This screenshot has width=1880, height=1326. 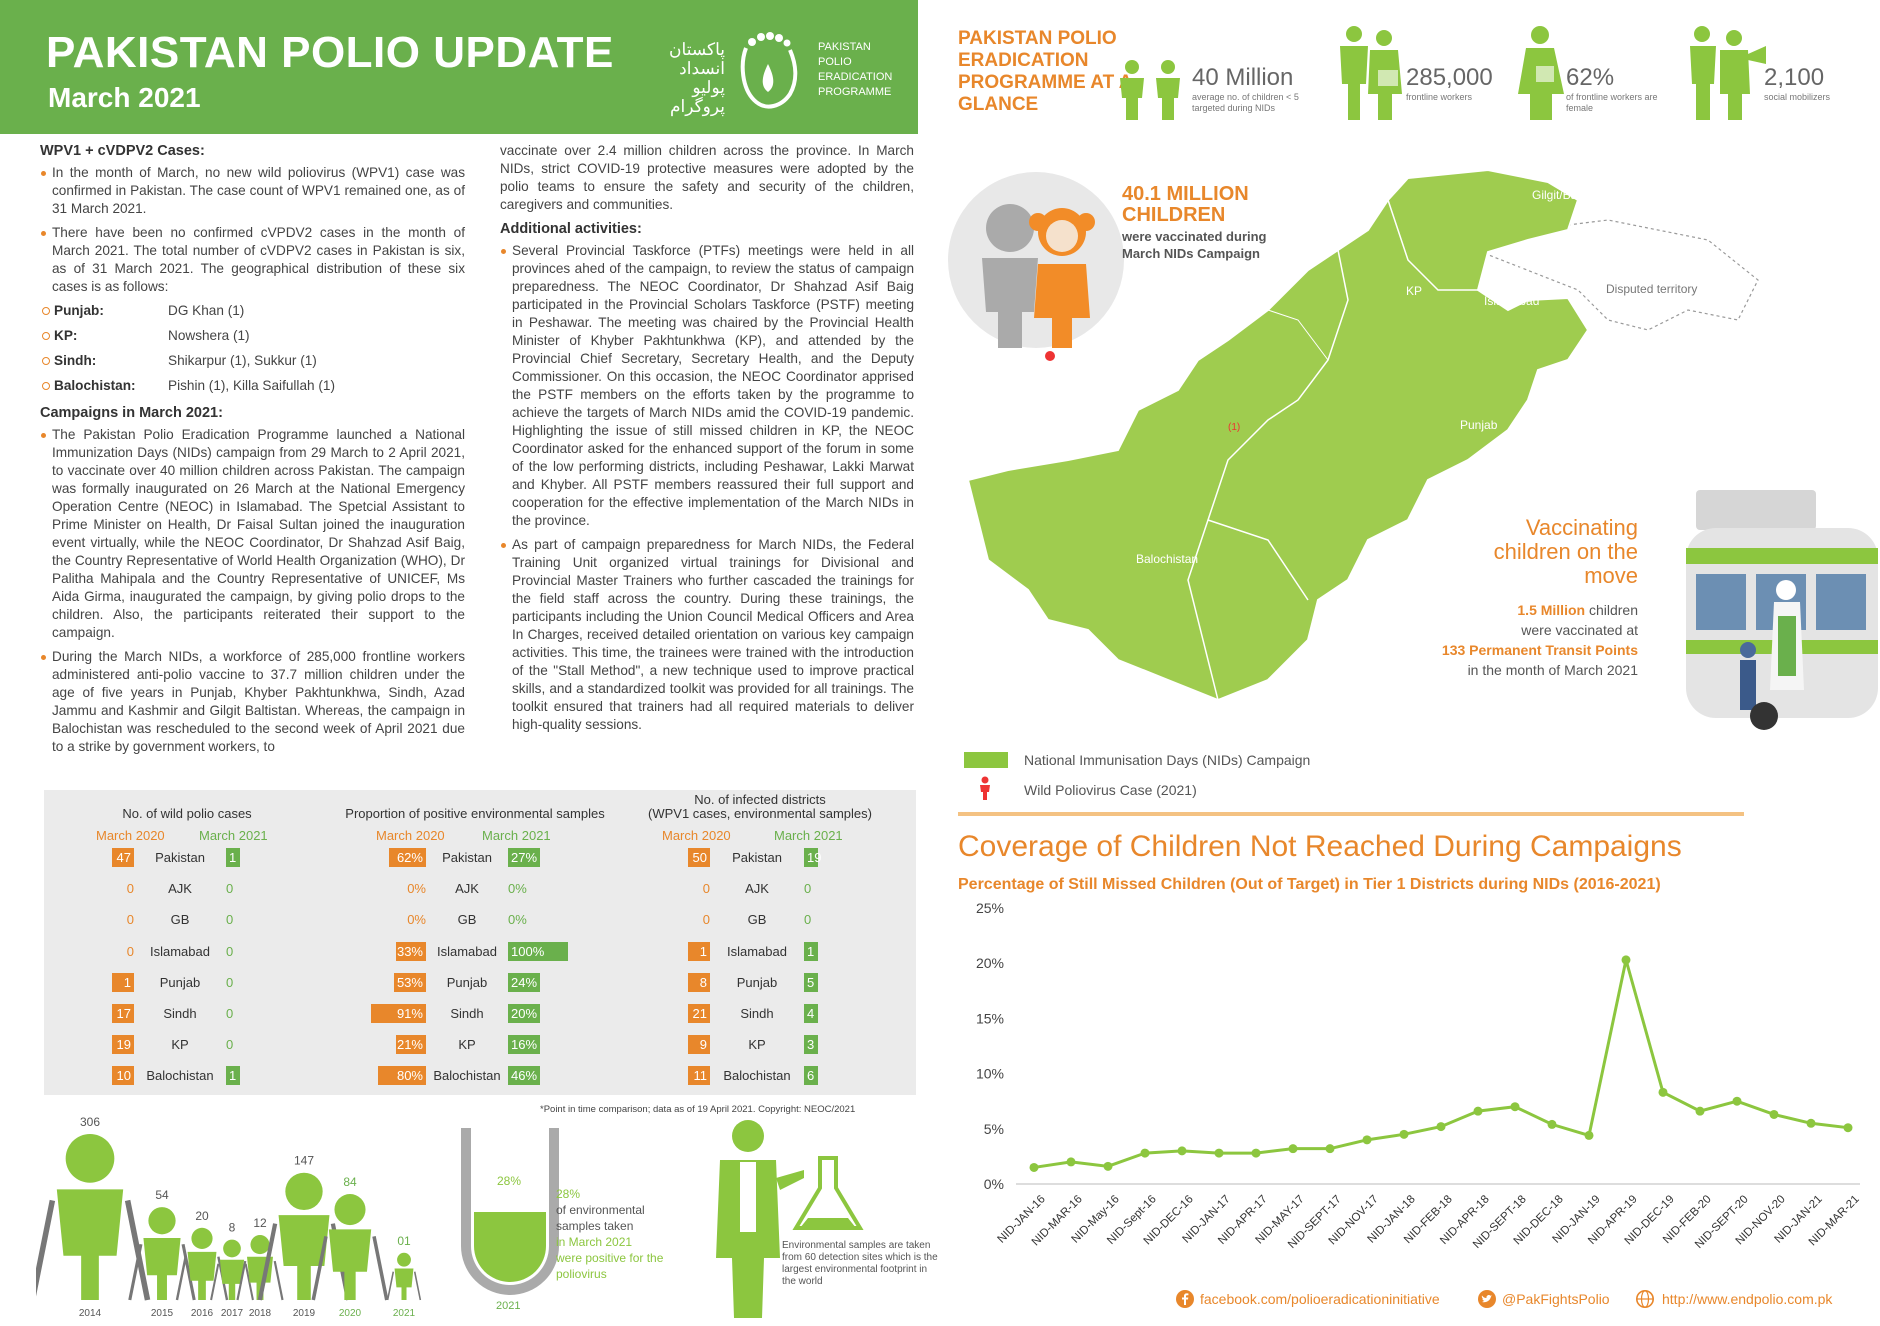 I want to click on cell-2020: 53%, so click(x=410, y=982).